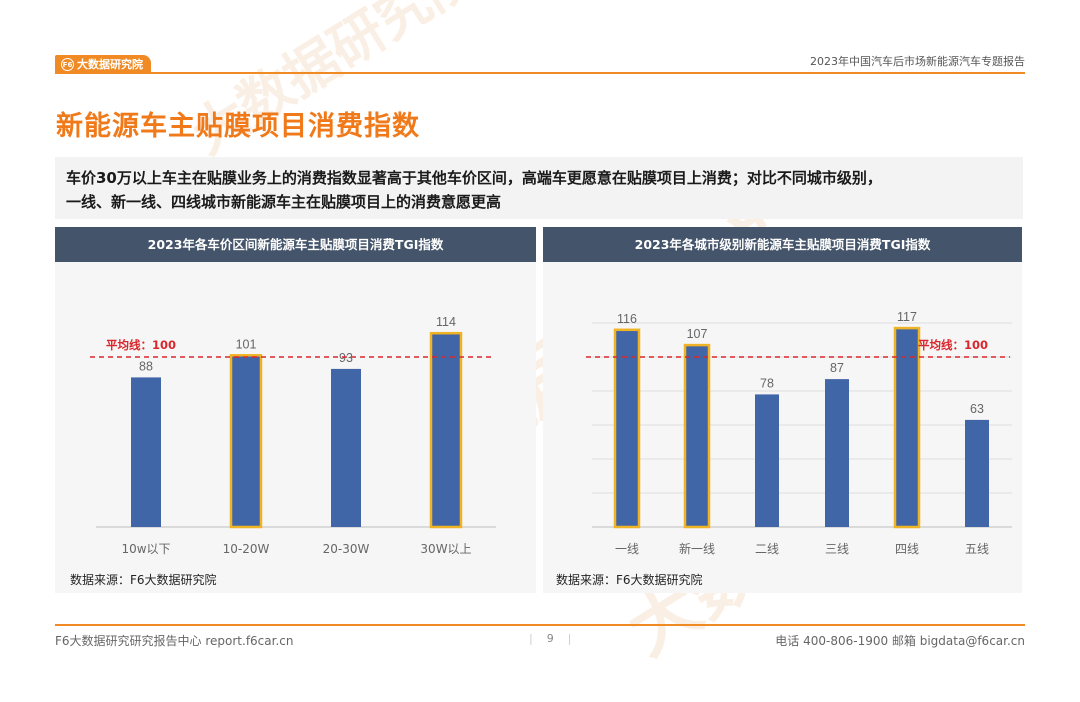  Describe the element at coordinates (540, 73) in the screenshot. I see `header-divider` at that location.